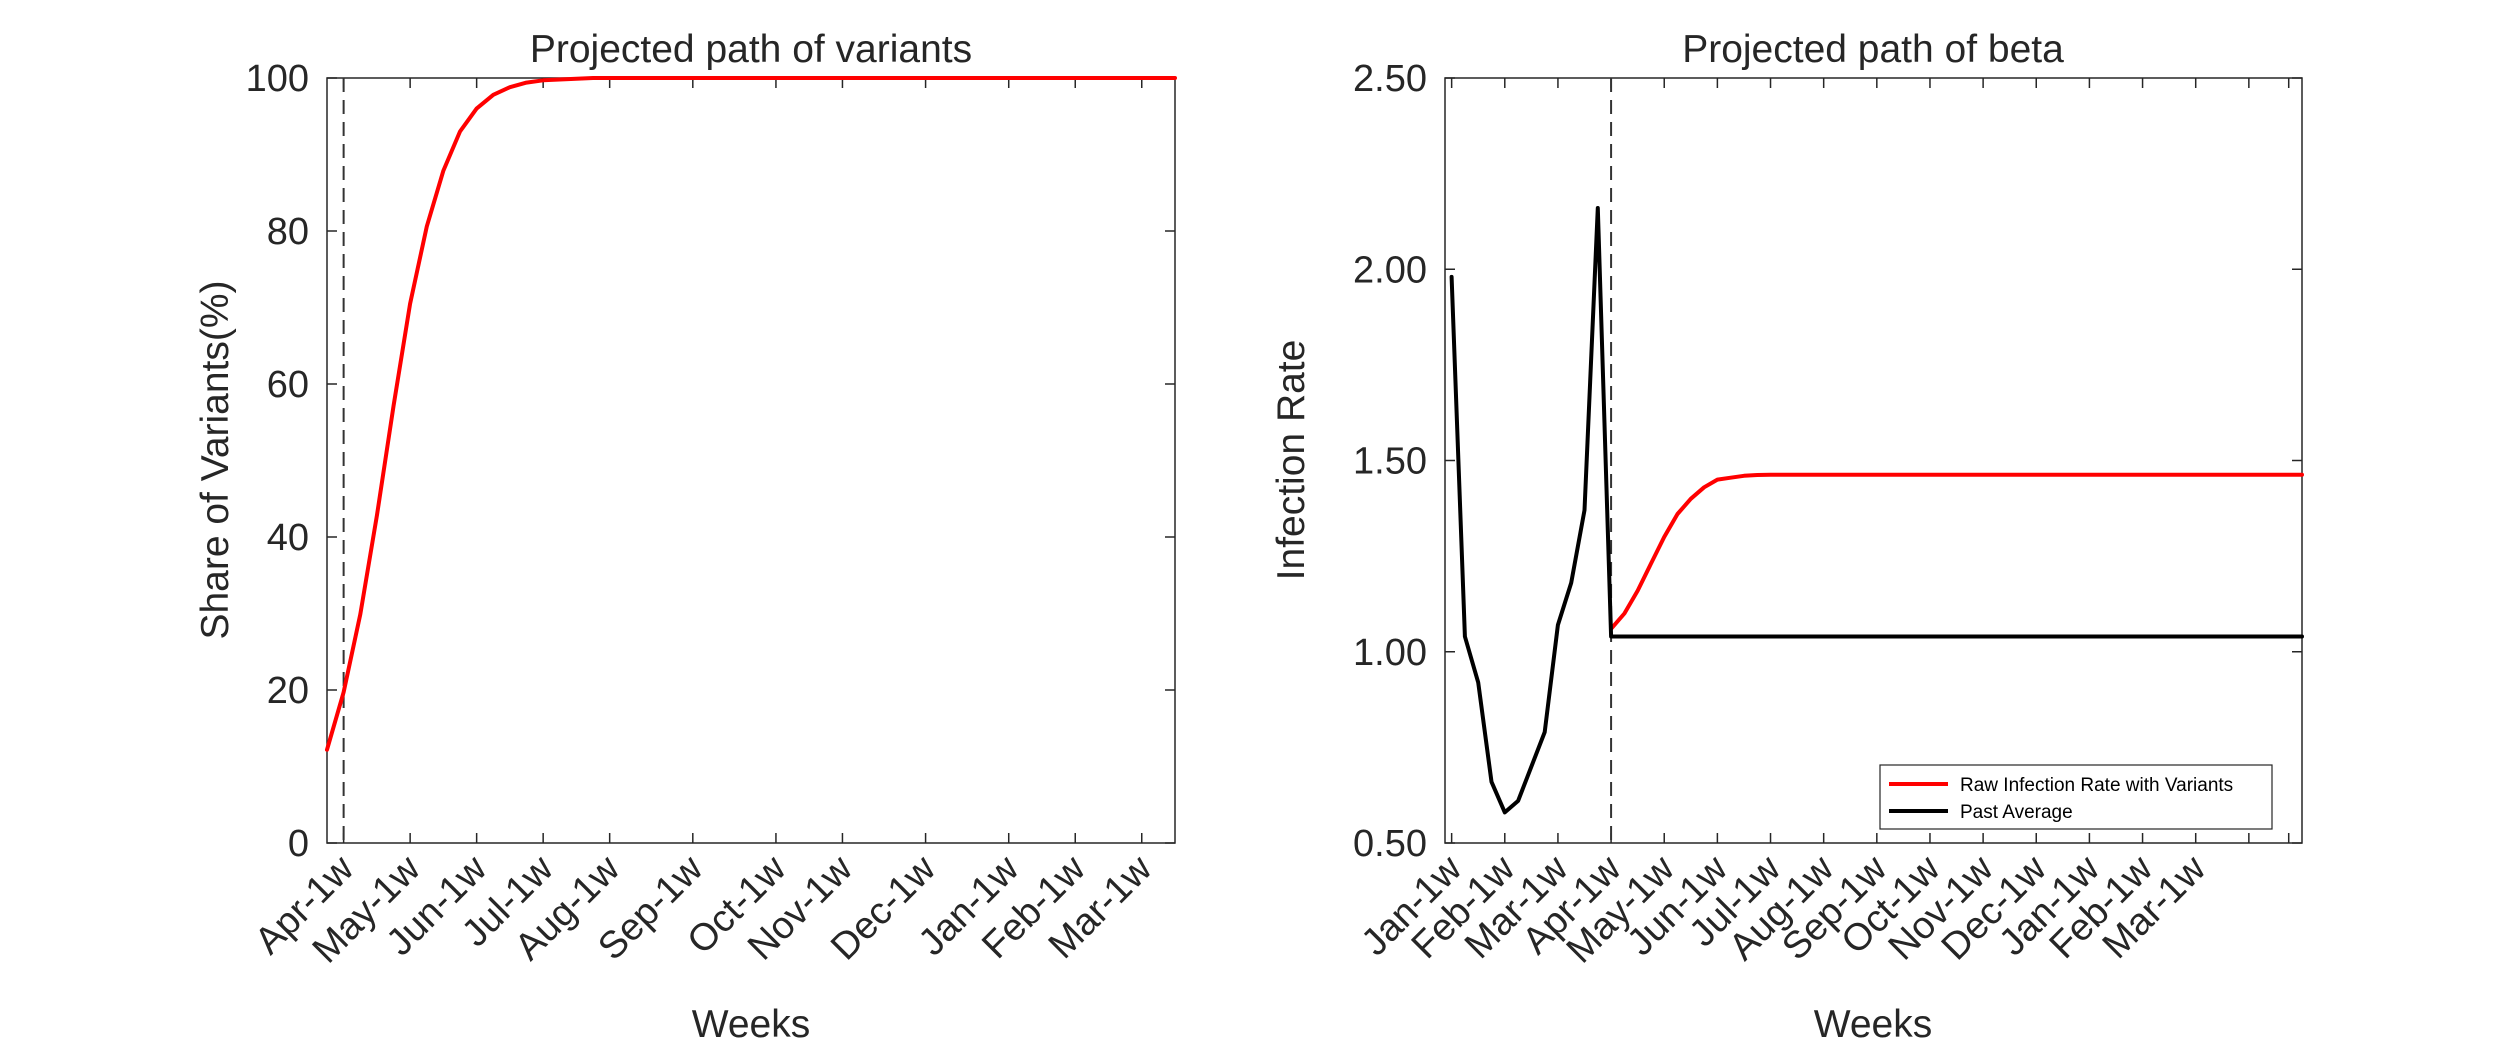  What do you see at coordinates (1390, 462) in the screenshot?
I see `beta-ytick-label: 1.50` at bounding box center [1390, 462].